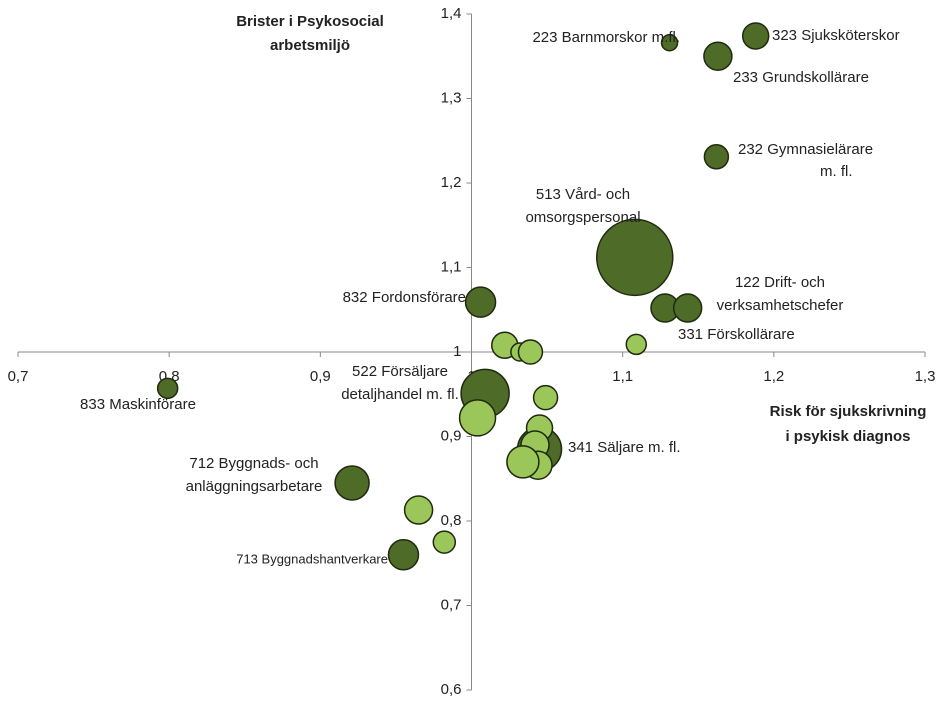 The width and height of the screenshot is (950, 702). What do you see at coordinates (925, 376) in the screenshot?
I see `x-tick-label: 1,3` at bounding box center [925, 376].